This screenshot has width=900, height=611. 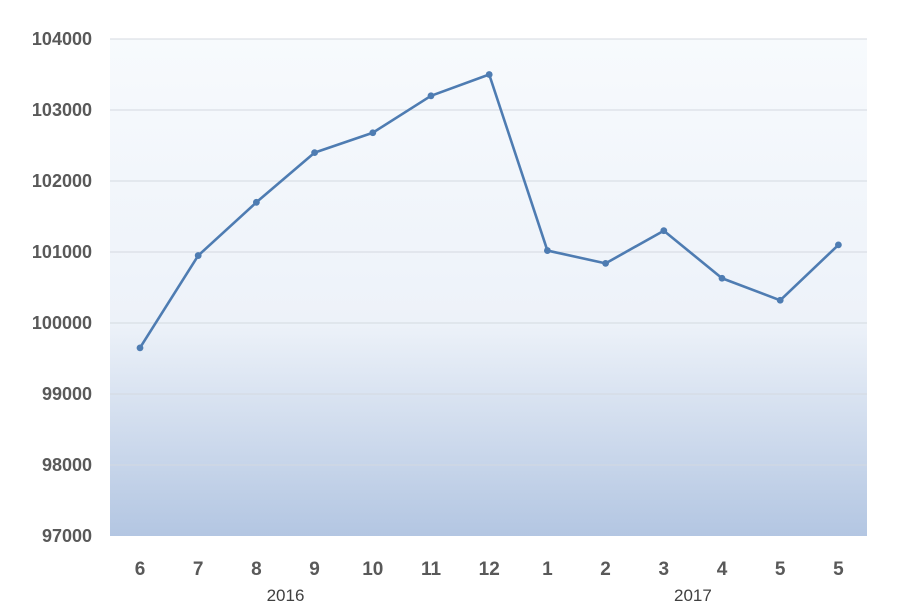 I want to click on y-tick-label: 103000, so click(x=62, y=110).